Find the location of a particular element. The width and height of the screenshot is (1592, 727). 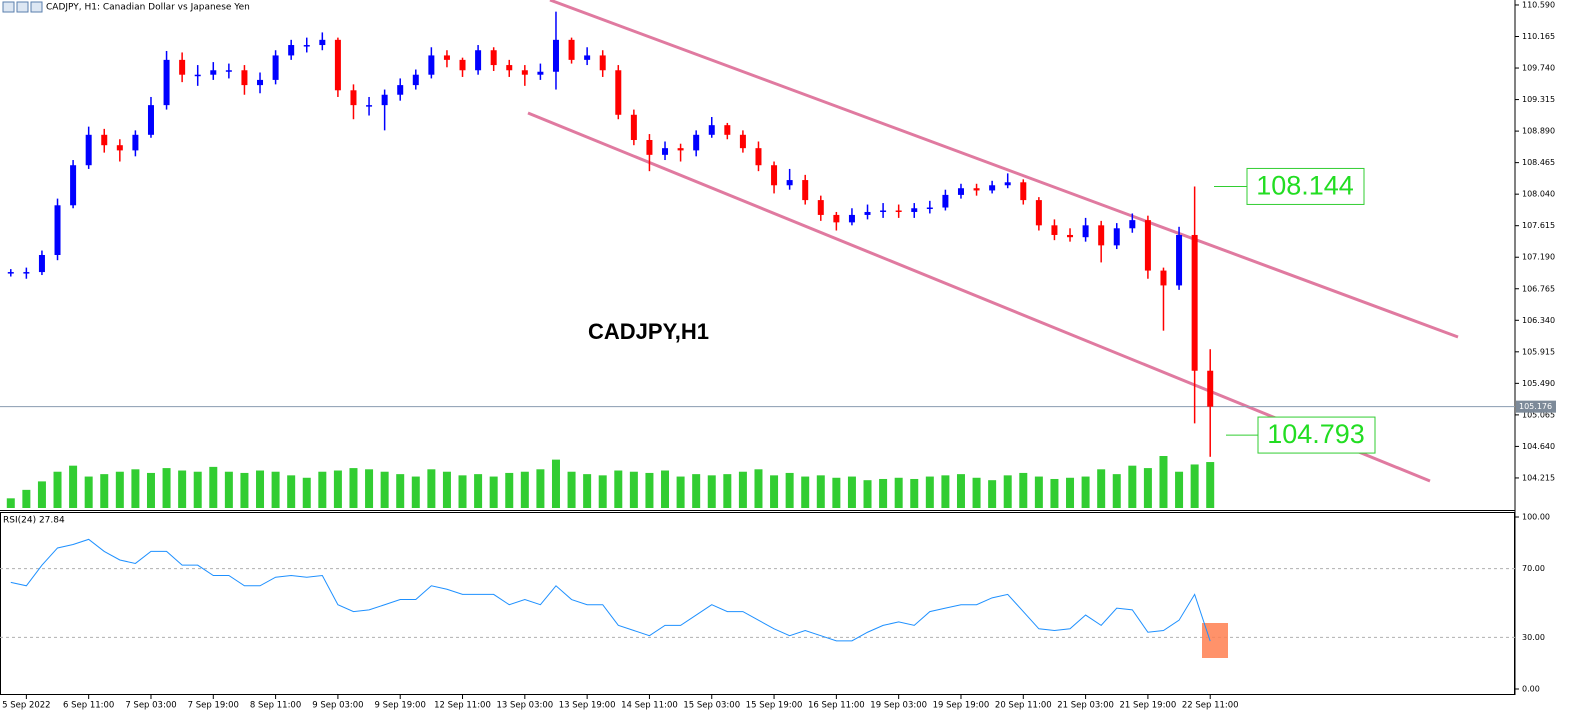

x-tick-label: 5 Sep 2022 is located at coordinates (26, 706).